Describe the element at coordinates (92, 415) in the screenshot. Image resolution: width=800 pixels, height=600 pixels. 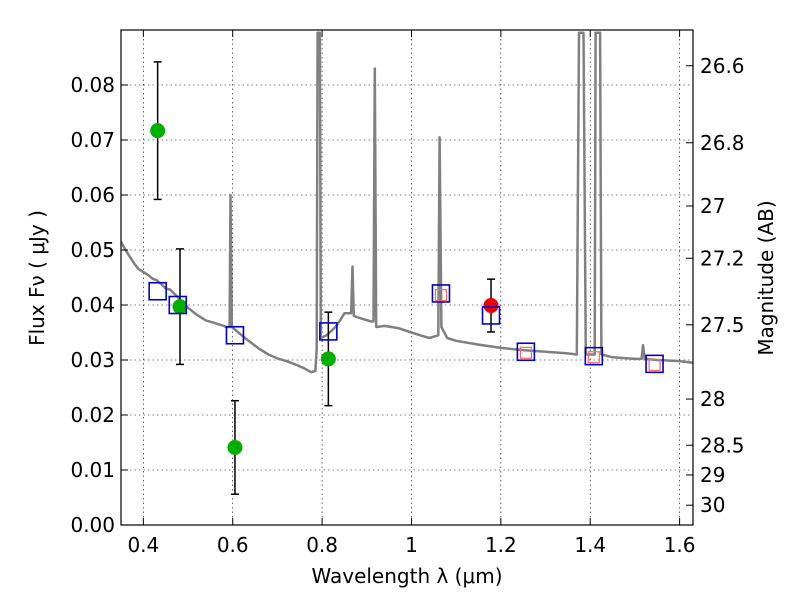
I see `y-tick-label: 0.02` at that location.